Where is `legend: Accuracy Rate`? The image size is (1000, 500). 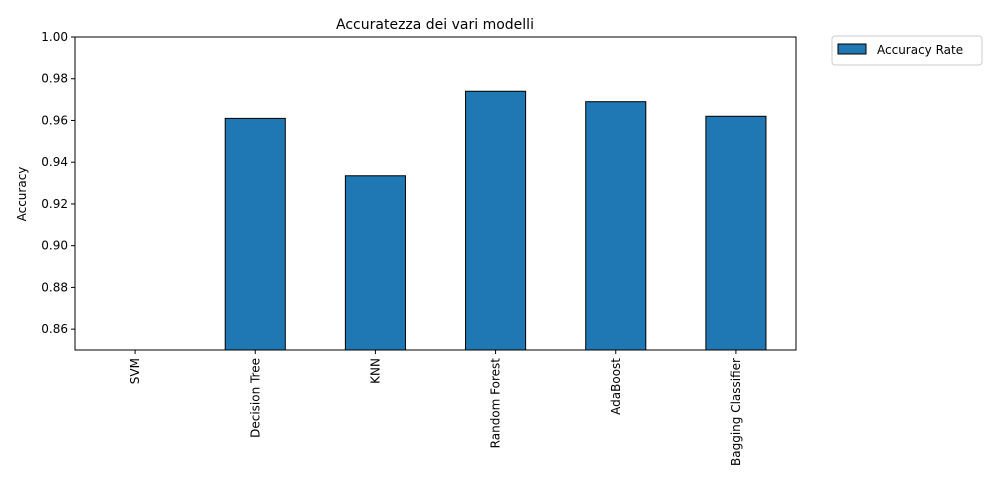
legend: Accuracy Rate is located at coordinates (907, 50).